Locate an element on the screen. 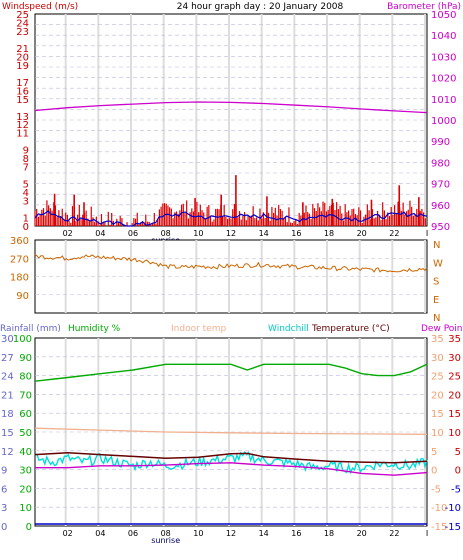 The image size is (463, 560). temp-far-tick-label: 10 is located at coordinates (454, 433).